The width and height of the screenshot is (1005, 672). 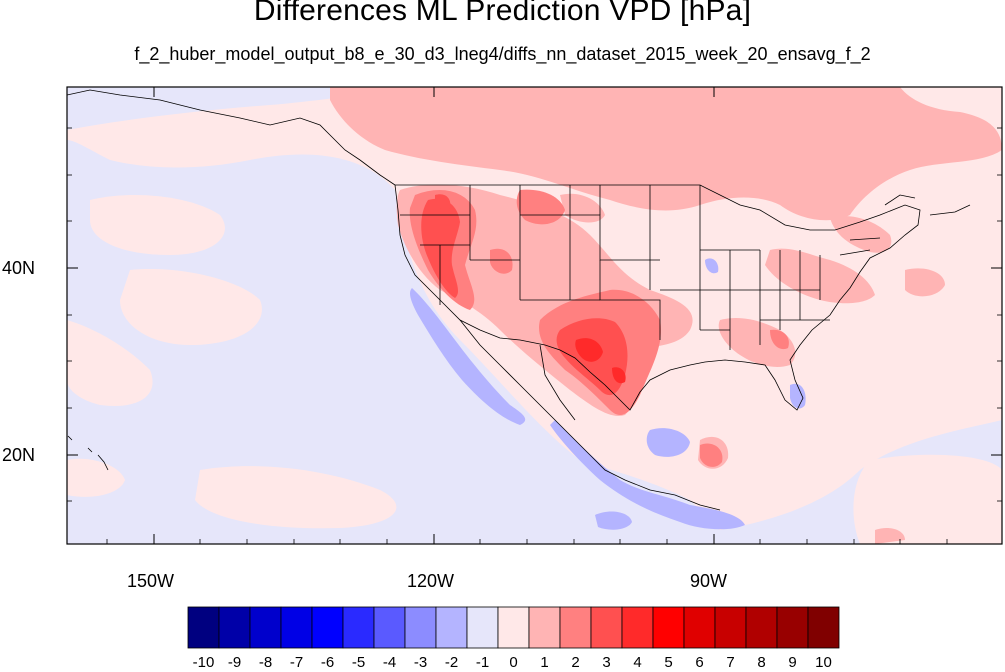 What do you see at coordinates (820, 283) in the screenshot?
I see `state-lines-east` at bounding box center [820, 283].